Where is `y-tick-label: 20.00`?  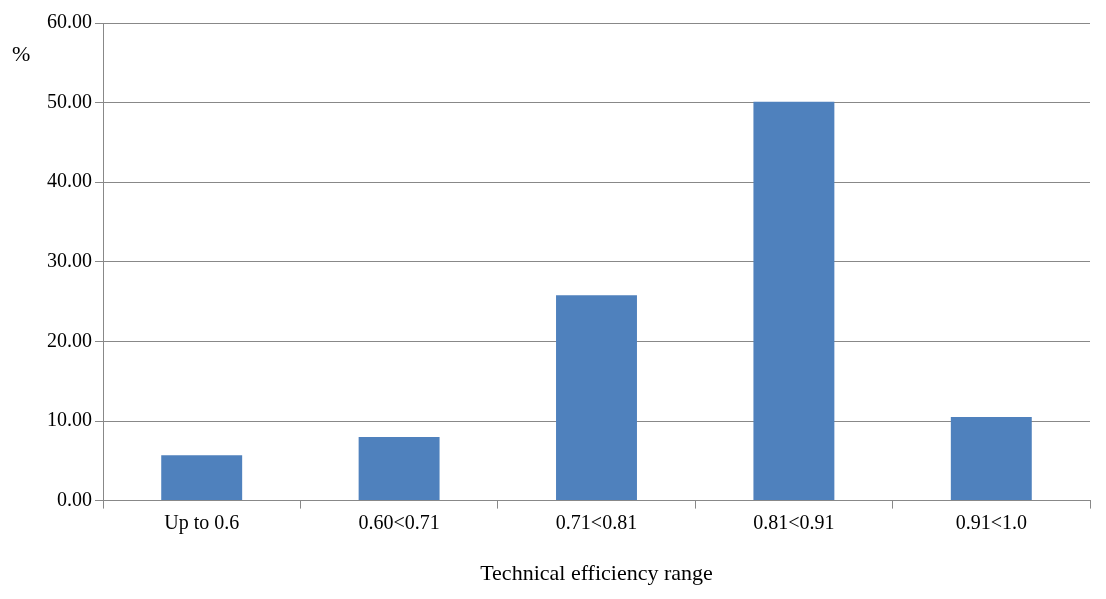
y-tick-label: 20.00 is located at coordinates (69, 339).